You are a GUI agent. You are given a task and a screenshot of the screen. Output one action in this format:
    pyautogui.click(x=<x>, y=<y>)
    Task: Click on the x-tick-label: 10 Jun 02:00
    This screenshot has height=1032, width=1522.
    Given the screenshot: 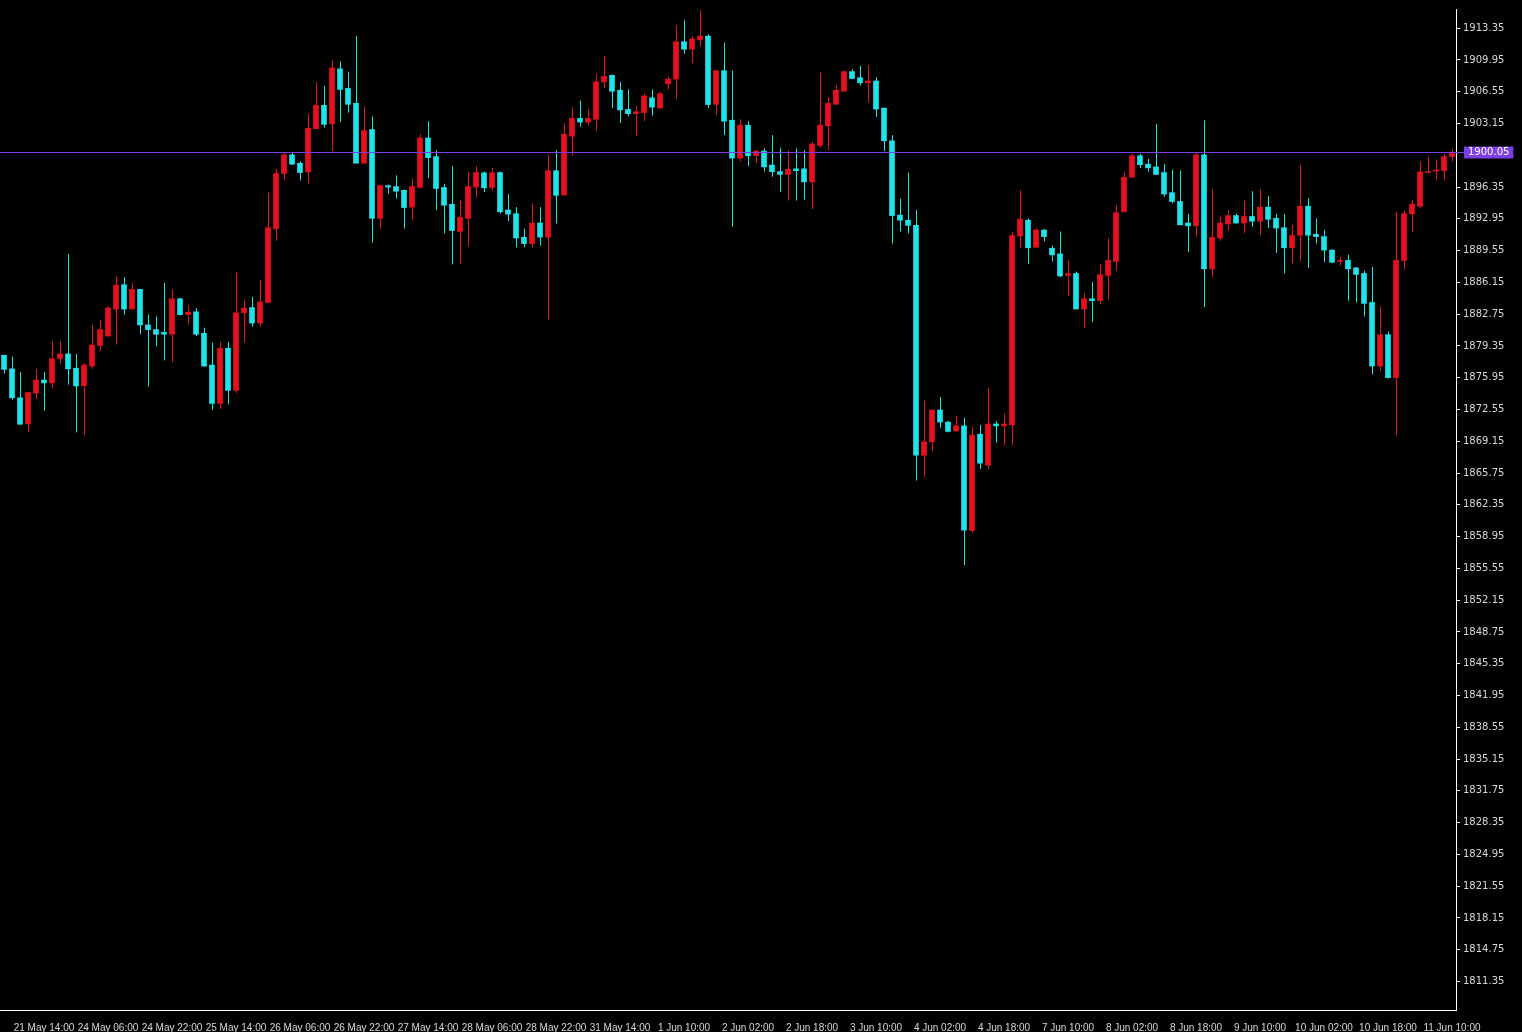 What is the action you would take?
    pyautogui.click(x=1324, y=1026)
    